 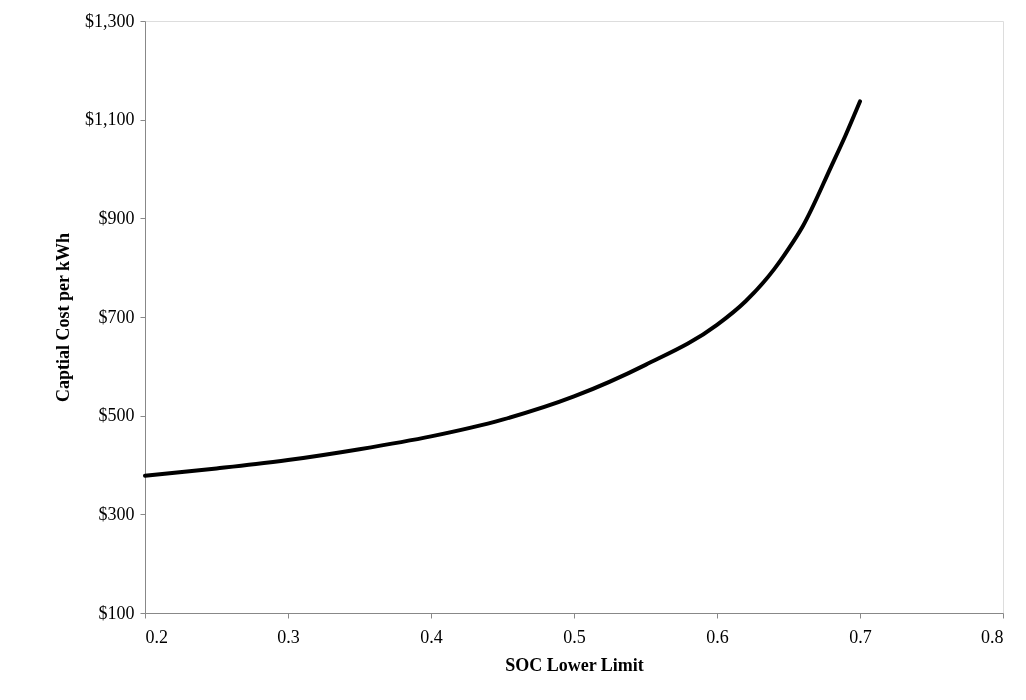 What do you see at coordinates (288, 636) in the screenshot?
I see `x-tick-label: 0.3` at bounding box center [288, 636].